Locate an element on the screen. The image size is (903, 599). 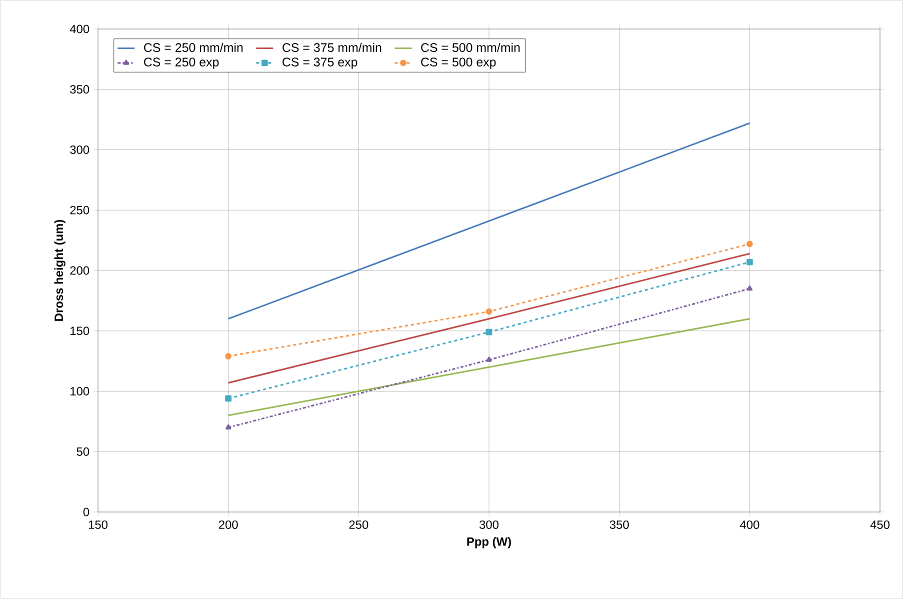
x-axis-title: Ppp (W) is located at coordinates (489, 542).